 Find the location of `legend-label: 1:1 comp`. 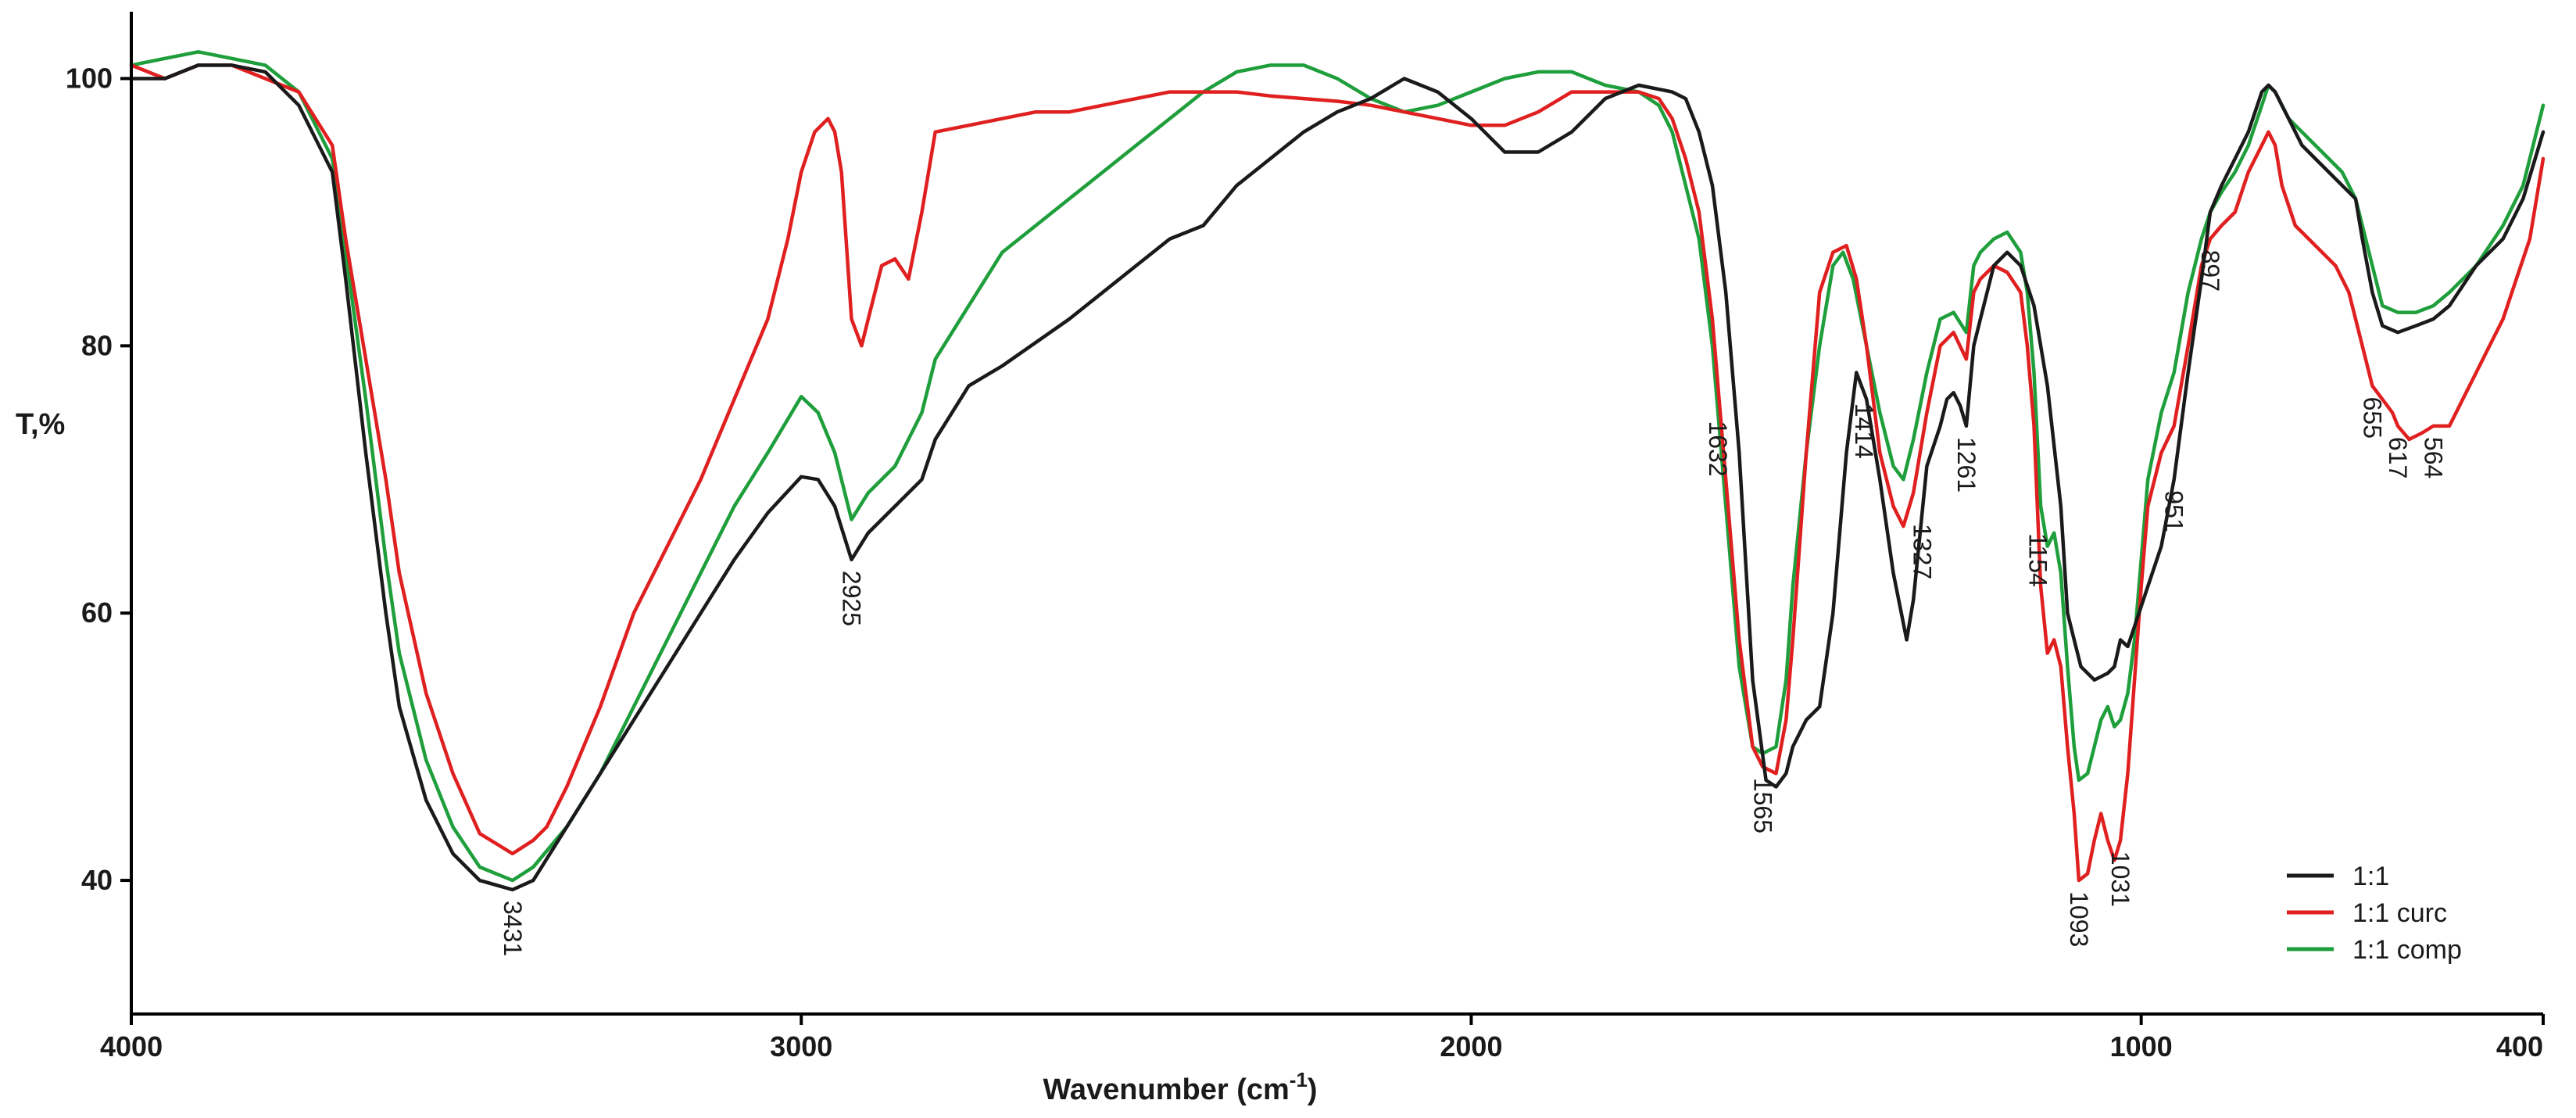

legend-label: 1:1 comp is located at coordinates (2407, 950).